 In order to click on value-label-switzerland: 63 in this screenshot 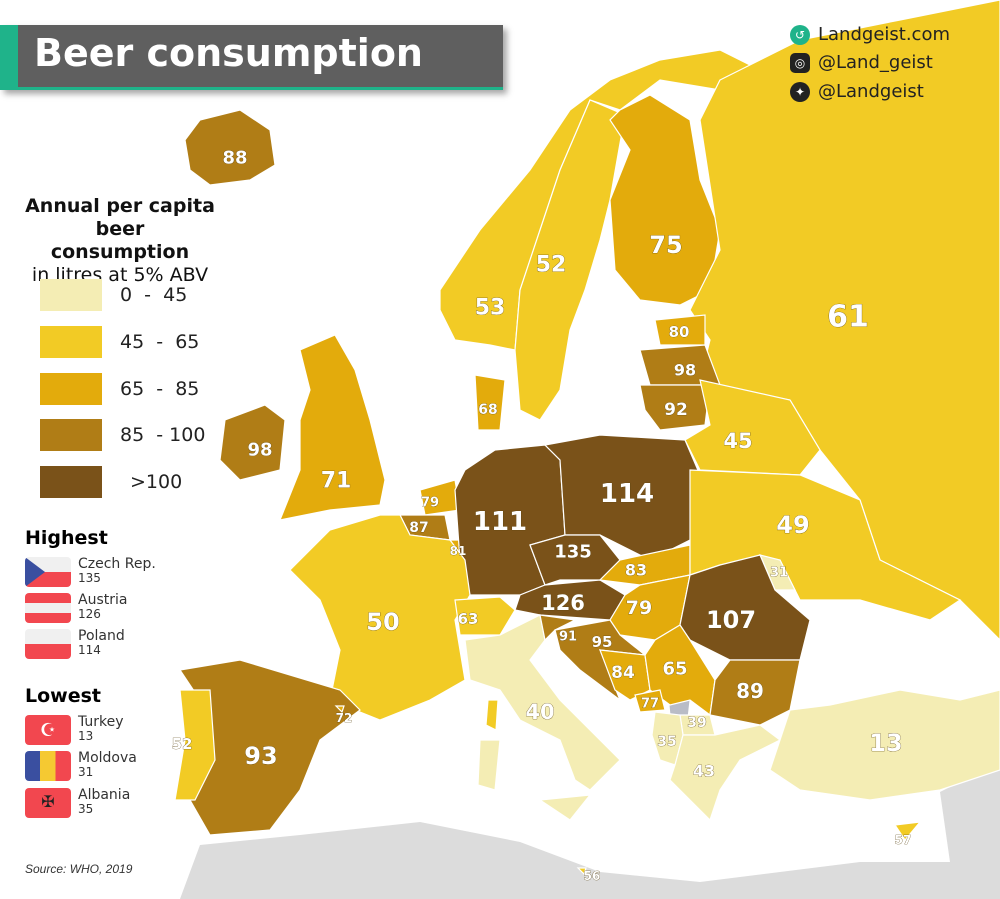, I will do `click(468, 619)`.